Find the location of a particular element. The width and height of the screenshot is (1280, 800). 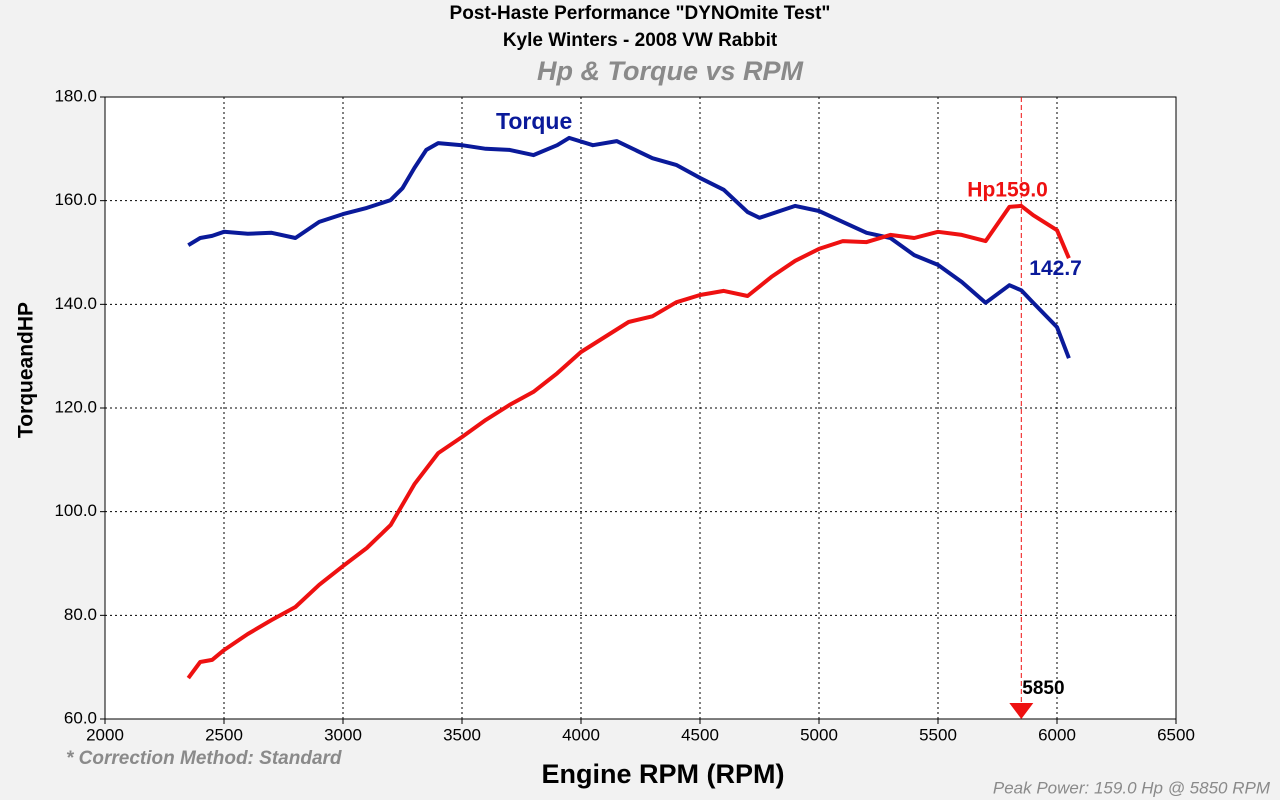

x-tick-label: 5000 is located at coordinates (819, 734).